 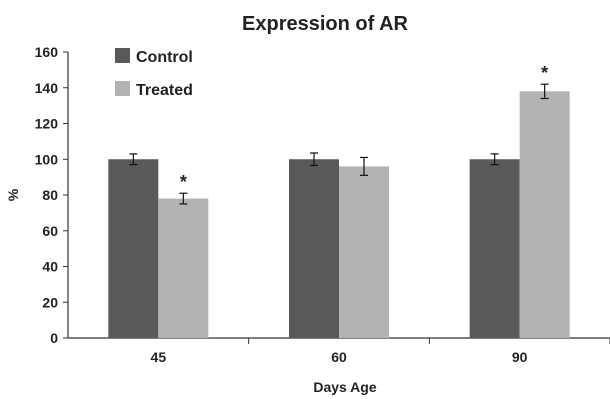 What do you see at coordinates (47, 159) in the screenshot?
I see `y-tick-label: 100` at bounding box center [47, 159].